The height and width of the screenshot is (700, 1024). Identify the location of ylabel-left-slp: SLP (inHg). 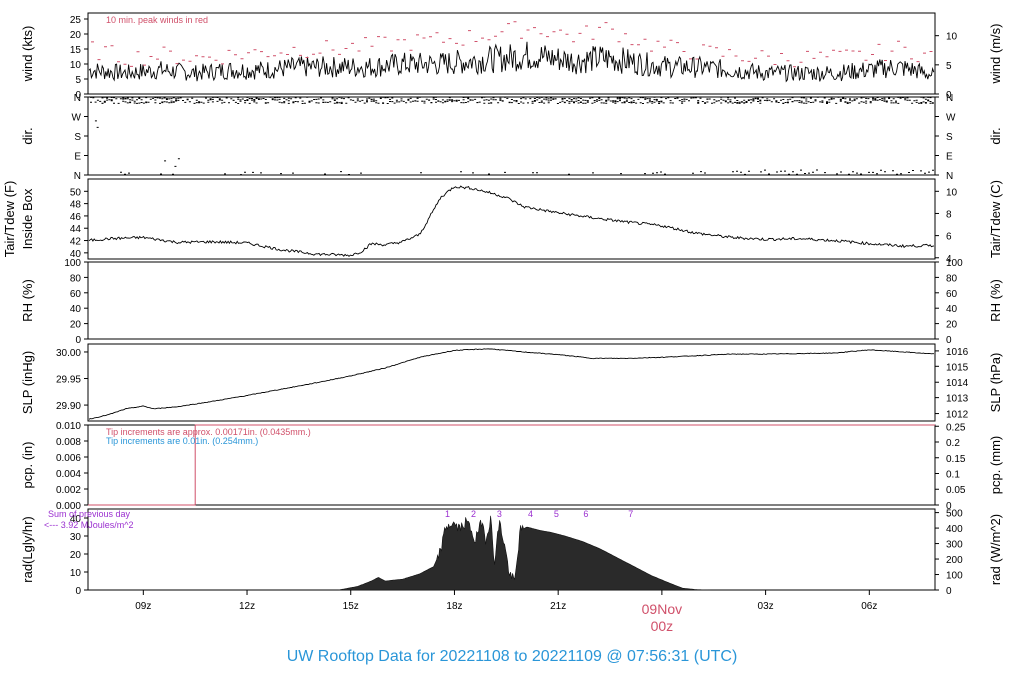
(27, 382).